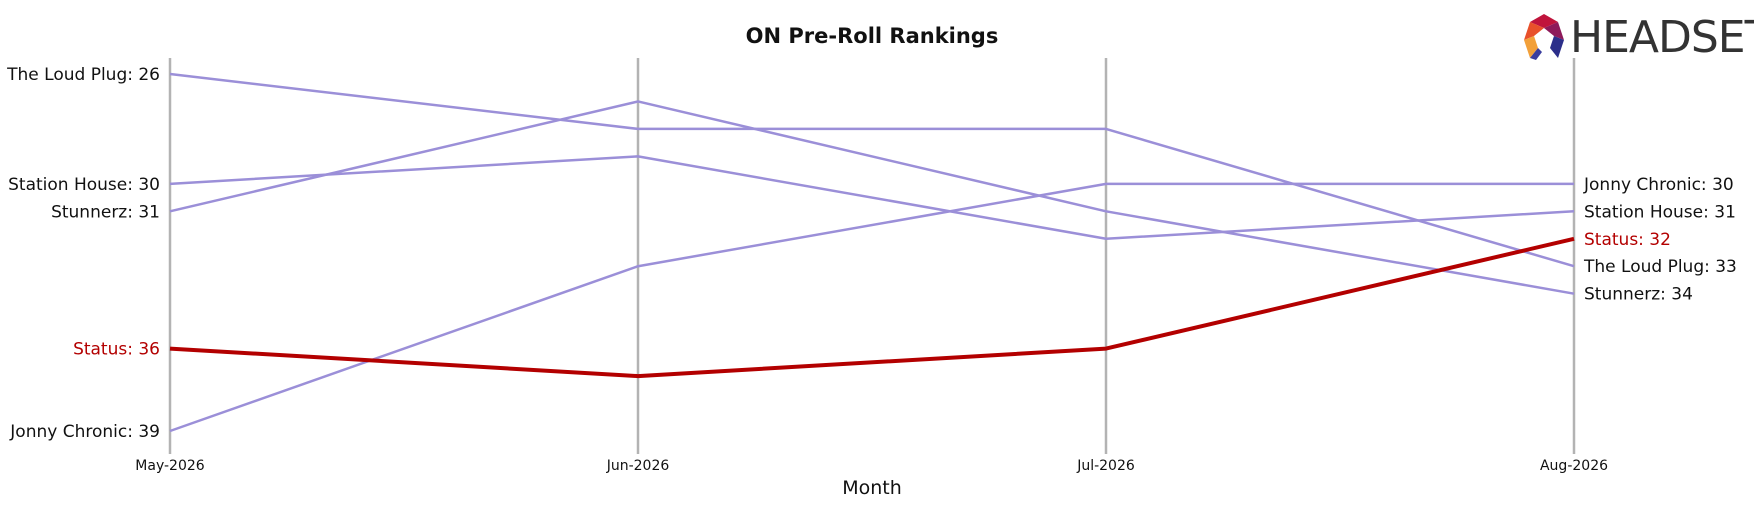 Image resolution: width=1754 pixels, height=507 pixels. I want to click on end-label-stunnerz: Stunnerz: 34, so click(1638, 295).